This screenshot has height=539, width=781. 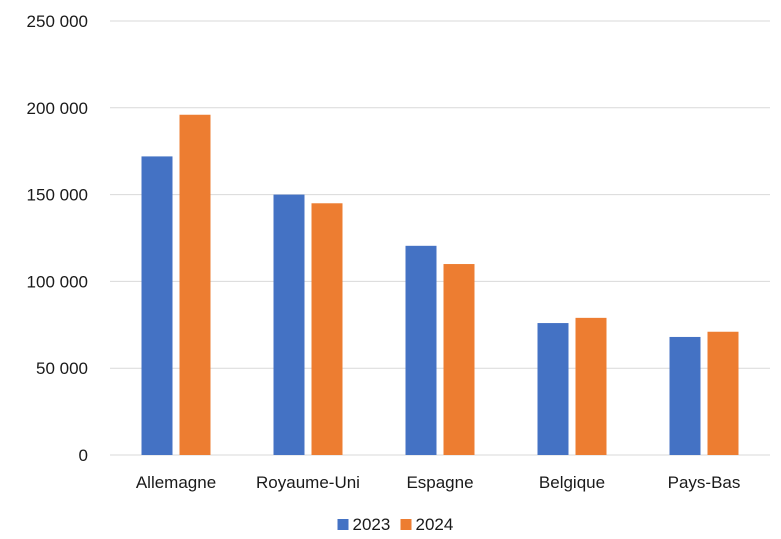 What do you see at coordinates (685, 395) in the screenshot?
I see `bar-2023-pays-bas` at bounding box center [685, 395].